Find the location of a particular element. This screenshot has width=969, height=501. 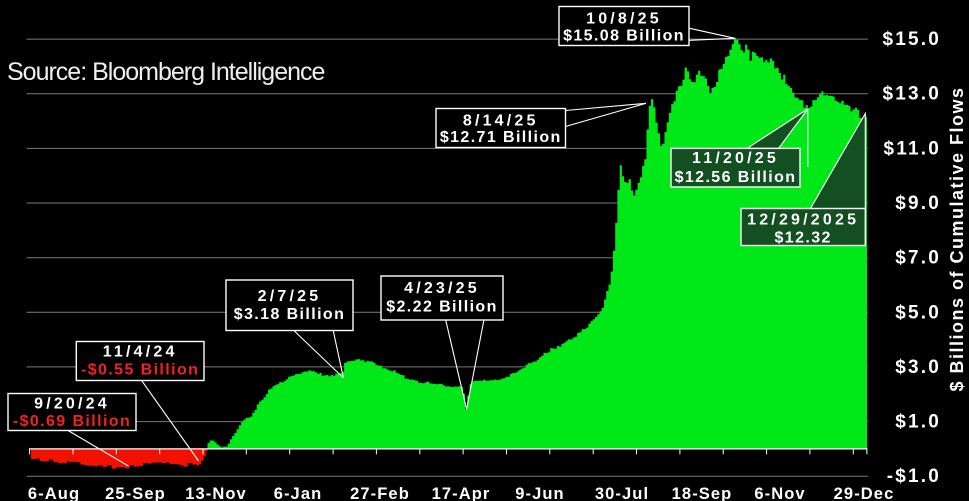

svg-text: 25-Sep is located at coordinates (135, 493).